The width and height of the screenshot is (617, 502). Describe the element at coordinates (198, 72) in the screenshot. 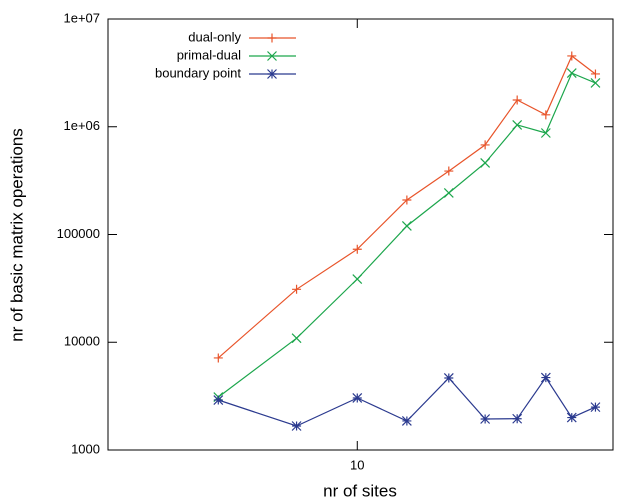

I see `legend-label: boundary point` at that location.